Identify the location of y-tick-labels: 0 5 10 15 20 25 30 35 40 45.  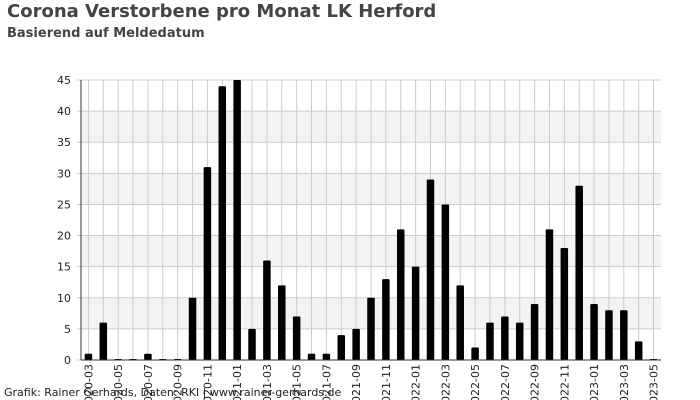
(64, 220).